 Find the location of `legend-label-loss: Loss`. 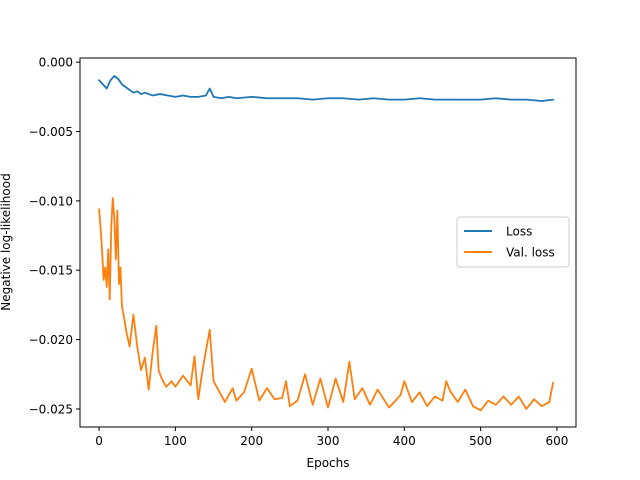

legend-label-loss: Loss is located at coordinates (519, 232).